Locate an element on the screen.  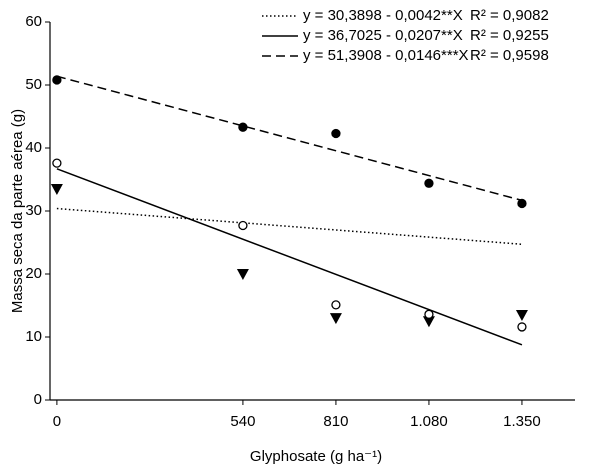
x-tick-label: 0 is located at coordinates (57, 421).